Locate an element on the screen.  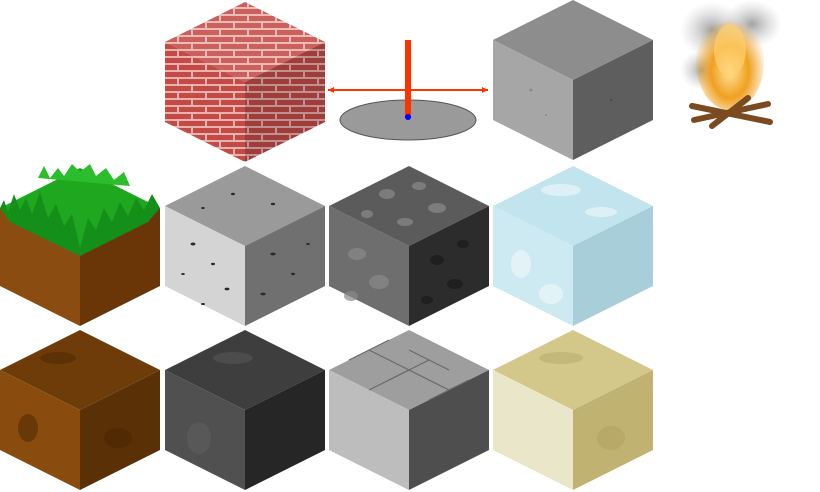
sand-block-tile is located at coordinates (573, 410).